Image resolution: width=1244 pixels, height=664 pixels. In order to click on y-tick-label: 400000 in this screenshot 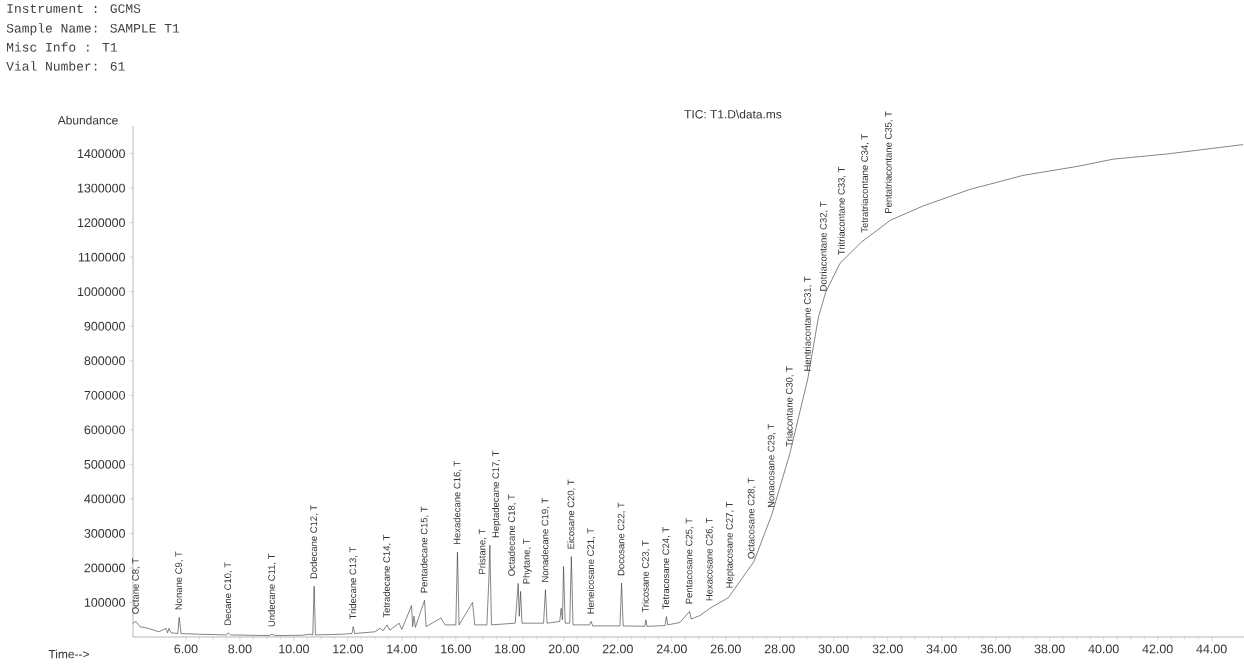, I will do `click(104, 499)`.